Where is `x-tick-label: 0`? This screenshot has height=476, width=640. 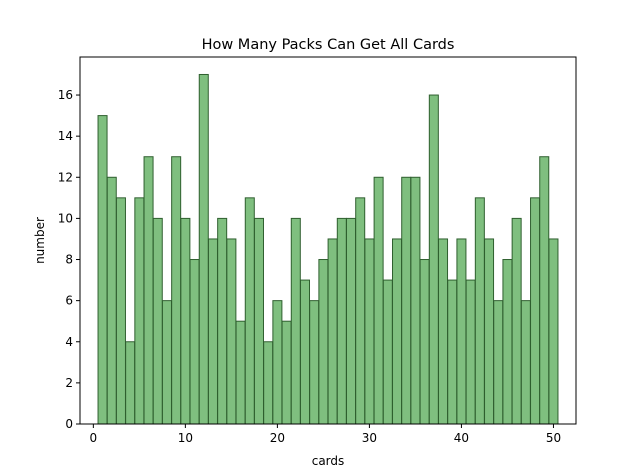 x-tick-label: 0 is located at coordinates (94, 438).